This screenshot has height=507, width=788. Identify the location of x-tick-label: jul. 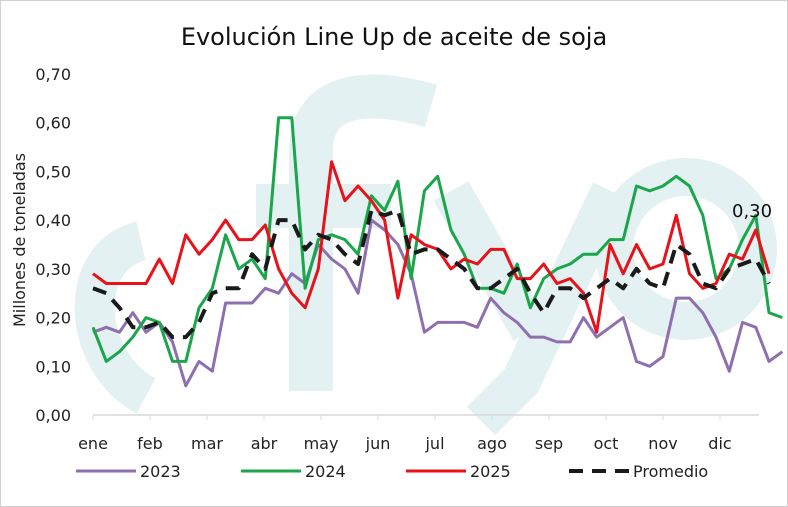
(434, 443).